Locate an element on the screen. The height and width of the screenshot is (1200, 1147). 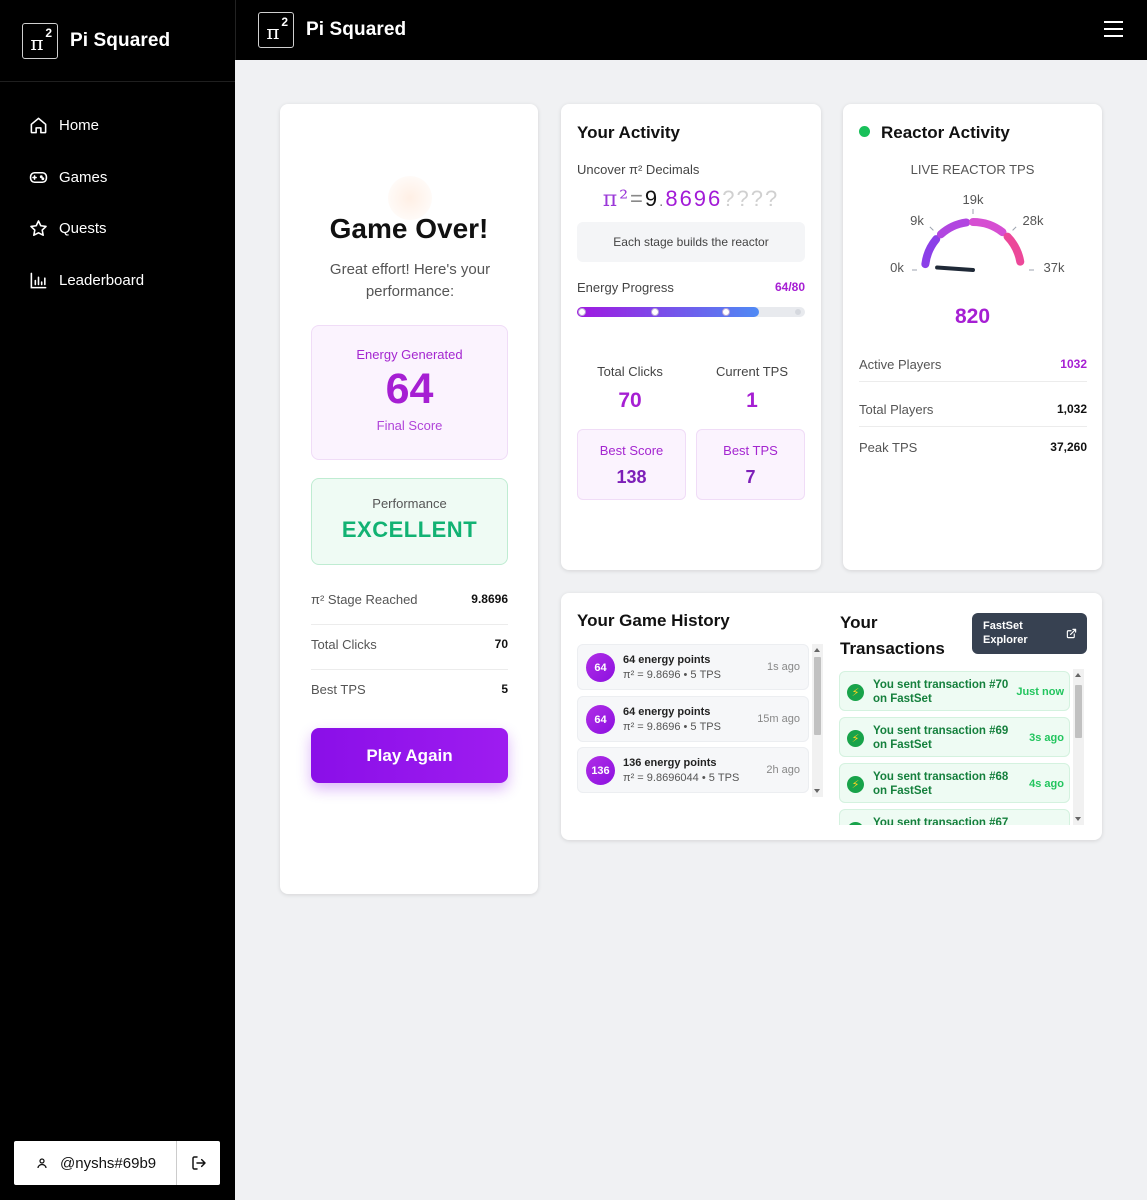
energy-generated-label: Energy Generated is located at coordinates (409, 354).